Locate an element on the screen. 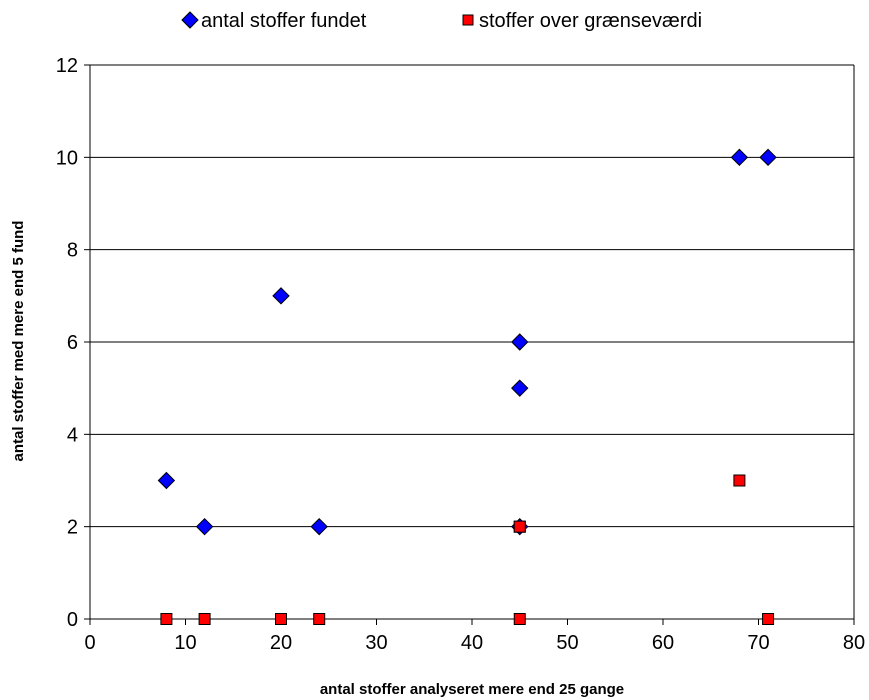 This screenshot has height=700, width=869. y-tick-label: 10 is located at coordinates (67, 158).